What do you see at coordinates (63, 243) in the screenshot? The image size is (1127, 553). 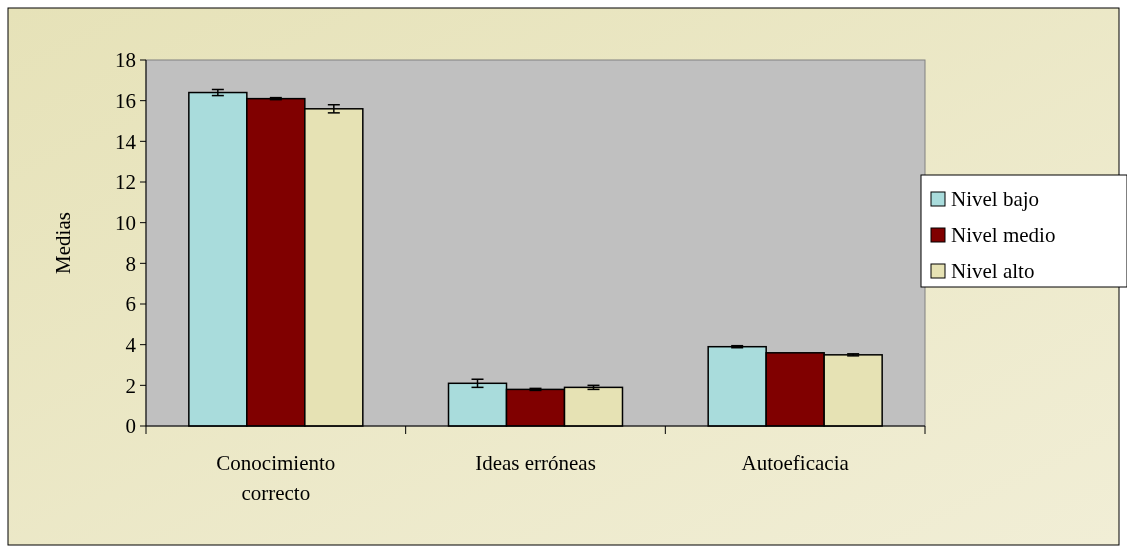 I see `y-axis-title: Medias` at bounding box center [63, 243].